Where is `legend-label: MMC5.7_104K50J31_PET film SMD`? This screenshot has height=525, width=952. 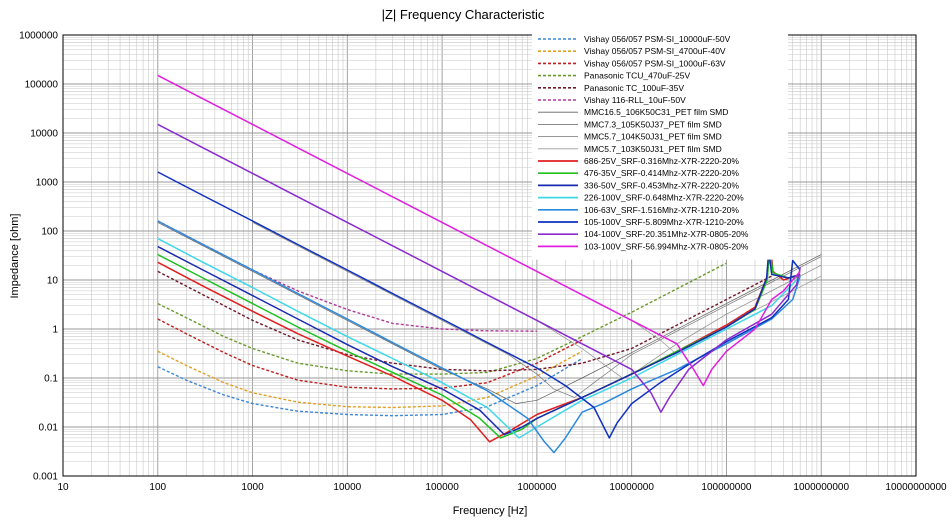 legend-label: MMC5.7_104K50J31_PET film SMD is located at coordinates (653, 137).